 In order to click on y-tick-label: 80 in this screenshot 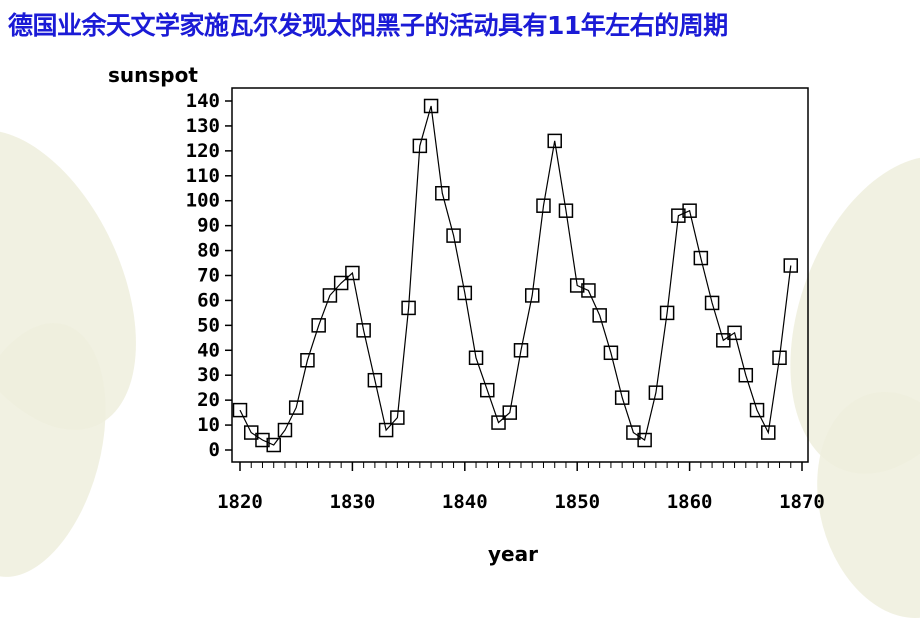, I will do `click(208, 251)`.